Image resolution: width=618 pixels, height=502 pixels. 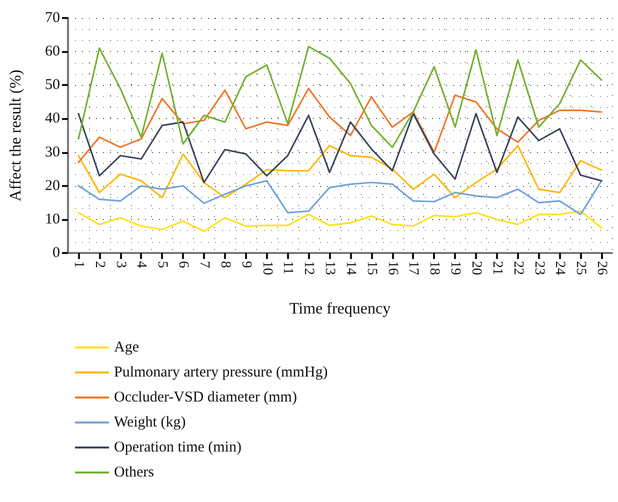 What do you see at coordinates (350, 268) in the screenshot?
I see `x-tick-label: 14` at bounding box center [350, 268].